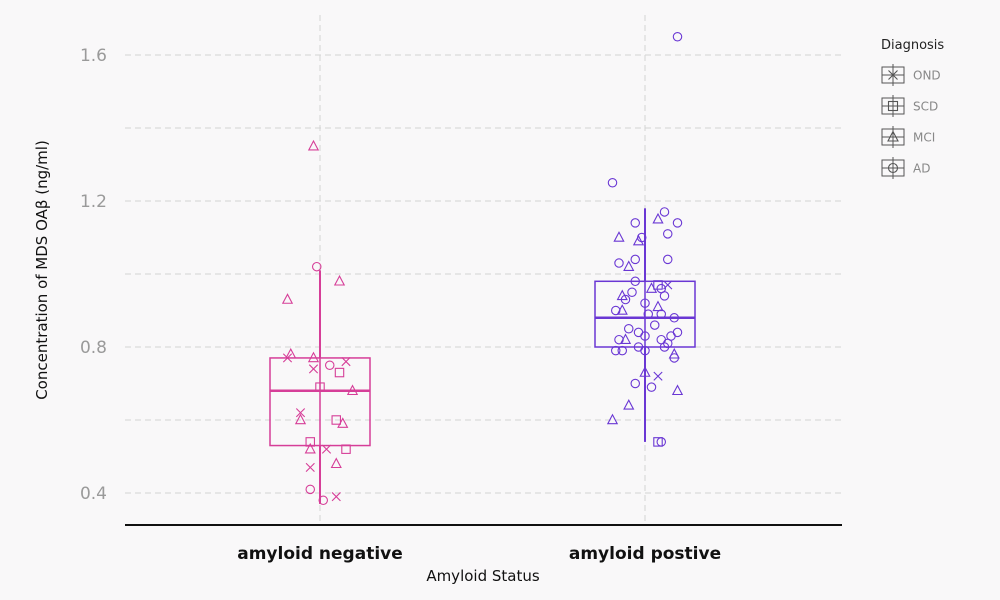 The width and height of the screenshot is (1000, 600). What do you see at coordinates (893, 168) in the screenshot?
I see `legend-marker-circle-icon` at bounding box center [893, 168].